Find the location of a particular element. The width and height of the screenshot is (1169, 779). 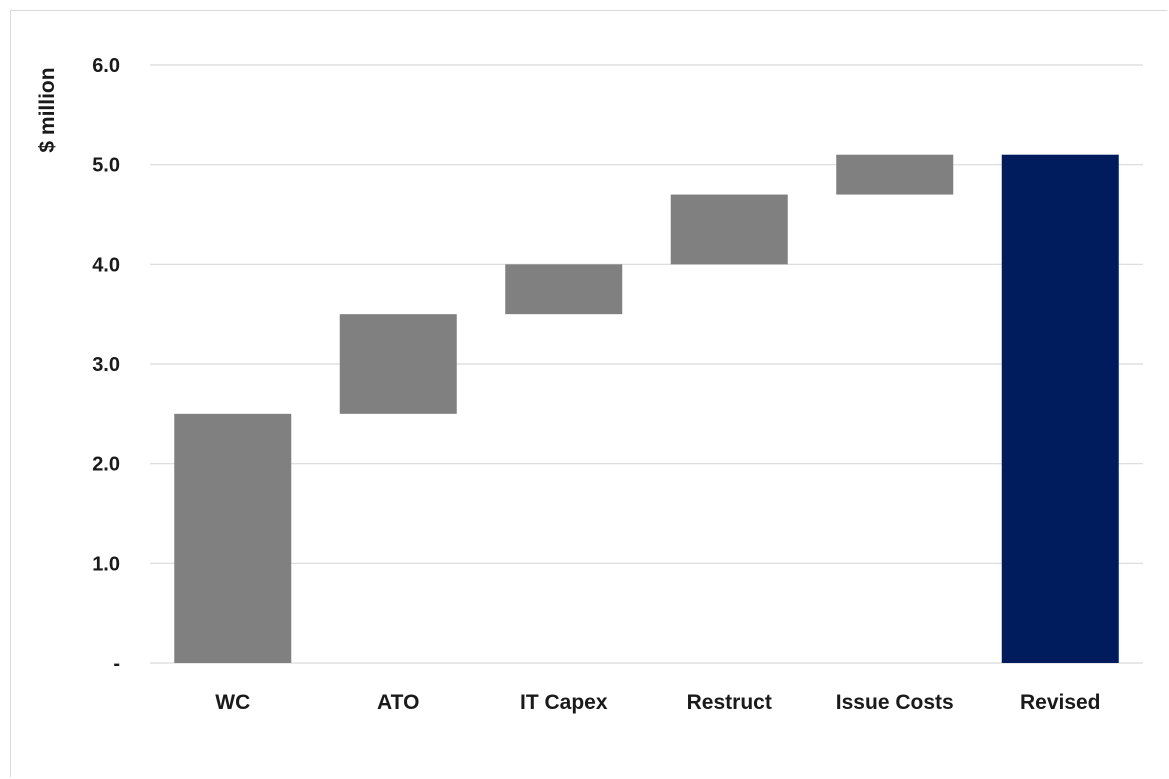

bar-restruct is located at coordinates (729, 229).